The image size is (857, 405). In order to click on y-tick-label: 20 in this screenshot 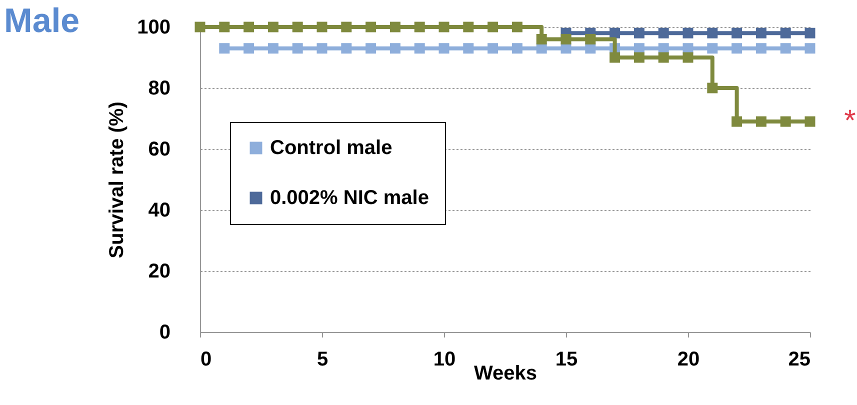, I will do `click(159, 271)`.